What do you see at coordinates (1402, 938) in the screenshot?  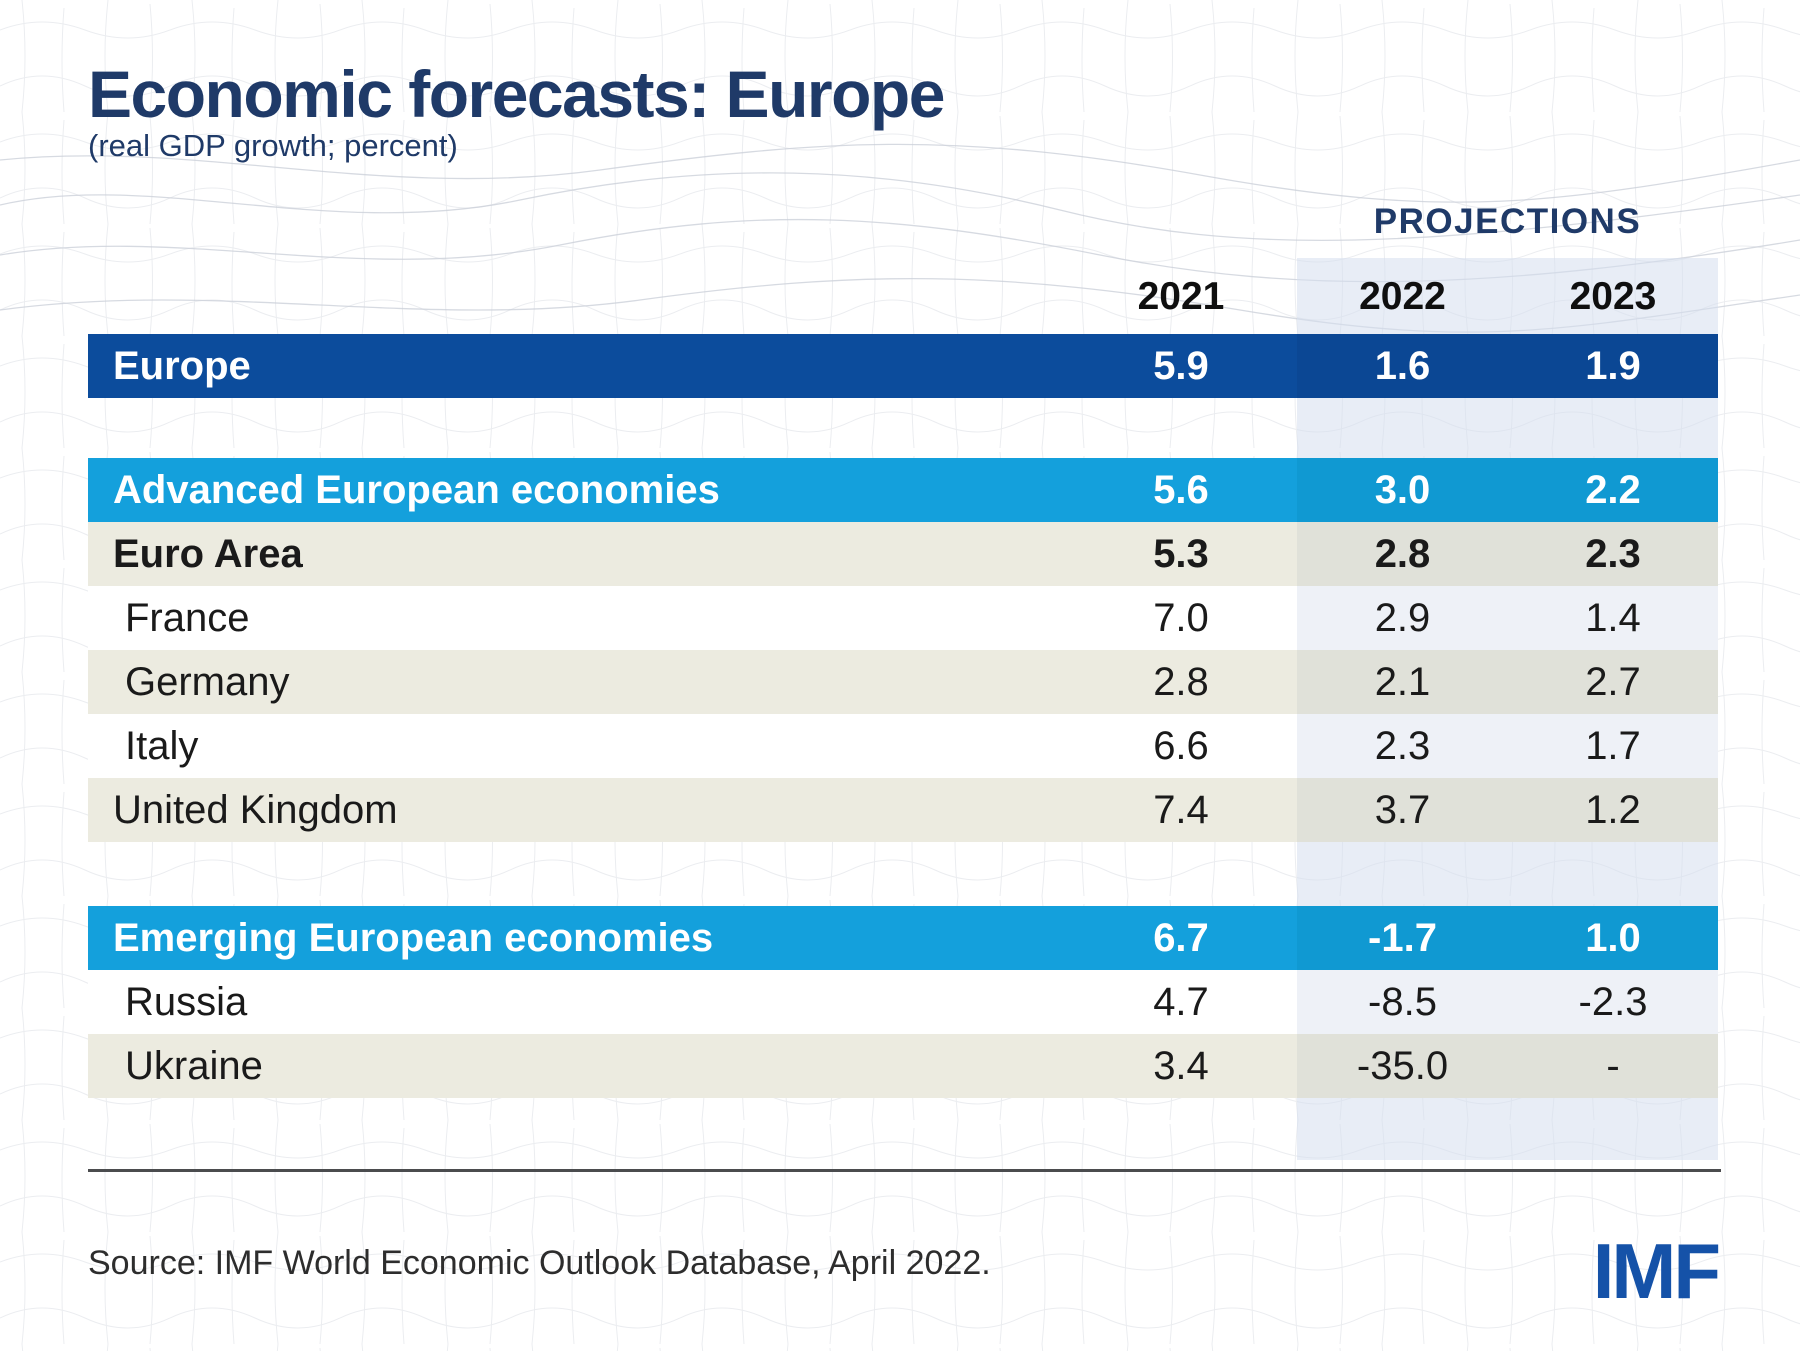 I see `value-2022: -1.7` at bounding box center [1402, 938].